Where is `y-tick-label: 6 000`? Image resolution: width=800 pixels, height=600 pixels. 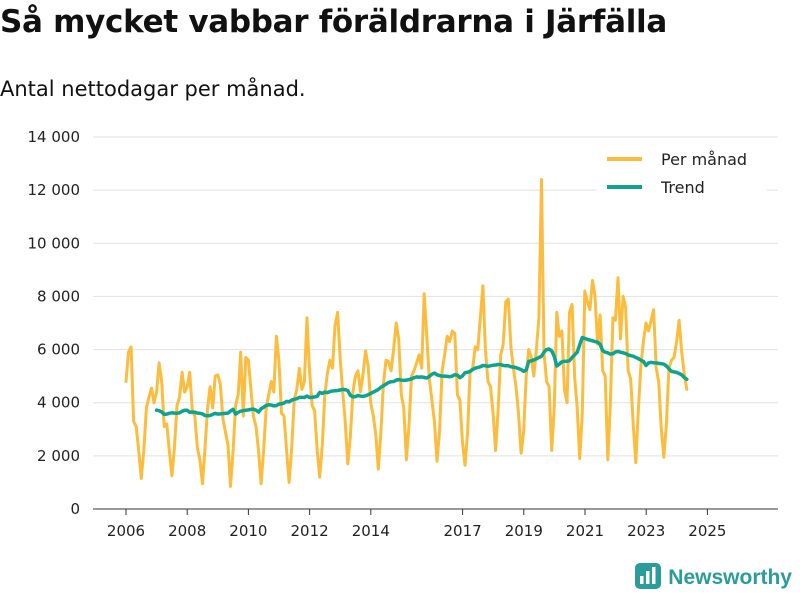
y-tick-label: 6 000 is located at coordinates (58, 350).